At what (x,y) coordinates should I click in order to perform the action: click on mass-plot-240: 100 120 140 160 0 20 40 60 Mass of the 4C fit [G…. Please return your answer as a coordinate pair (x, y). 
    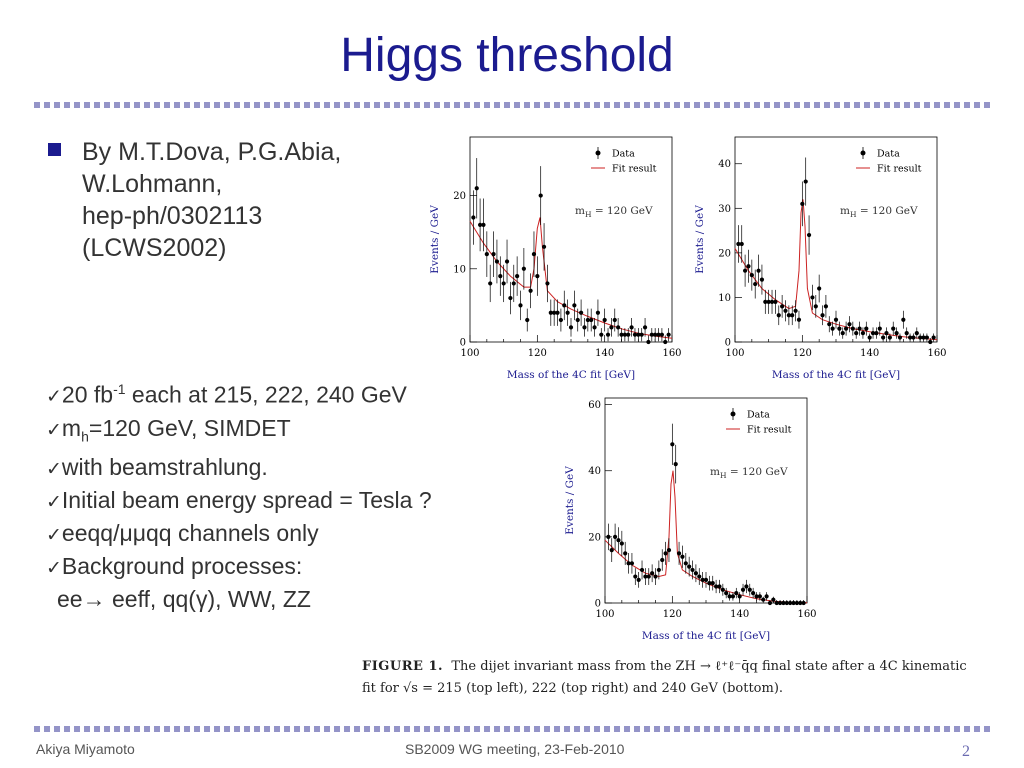
    Looking at the image, I should click on (690, 519).